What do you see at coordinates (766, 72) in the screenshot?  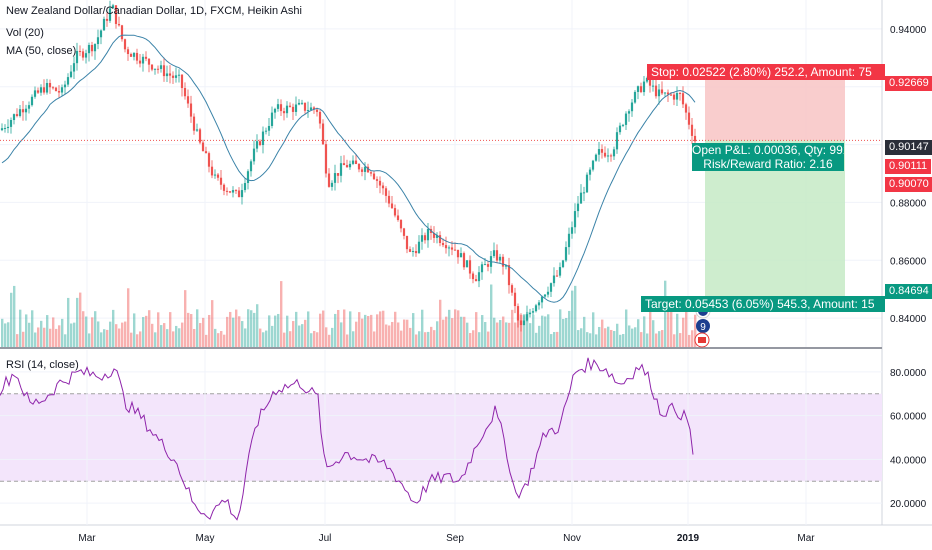 I see `stop-label: Stop: 0.02522 (2.80%) 252.2, Amount: 75` at bounding box center [766, 72].